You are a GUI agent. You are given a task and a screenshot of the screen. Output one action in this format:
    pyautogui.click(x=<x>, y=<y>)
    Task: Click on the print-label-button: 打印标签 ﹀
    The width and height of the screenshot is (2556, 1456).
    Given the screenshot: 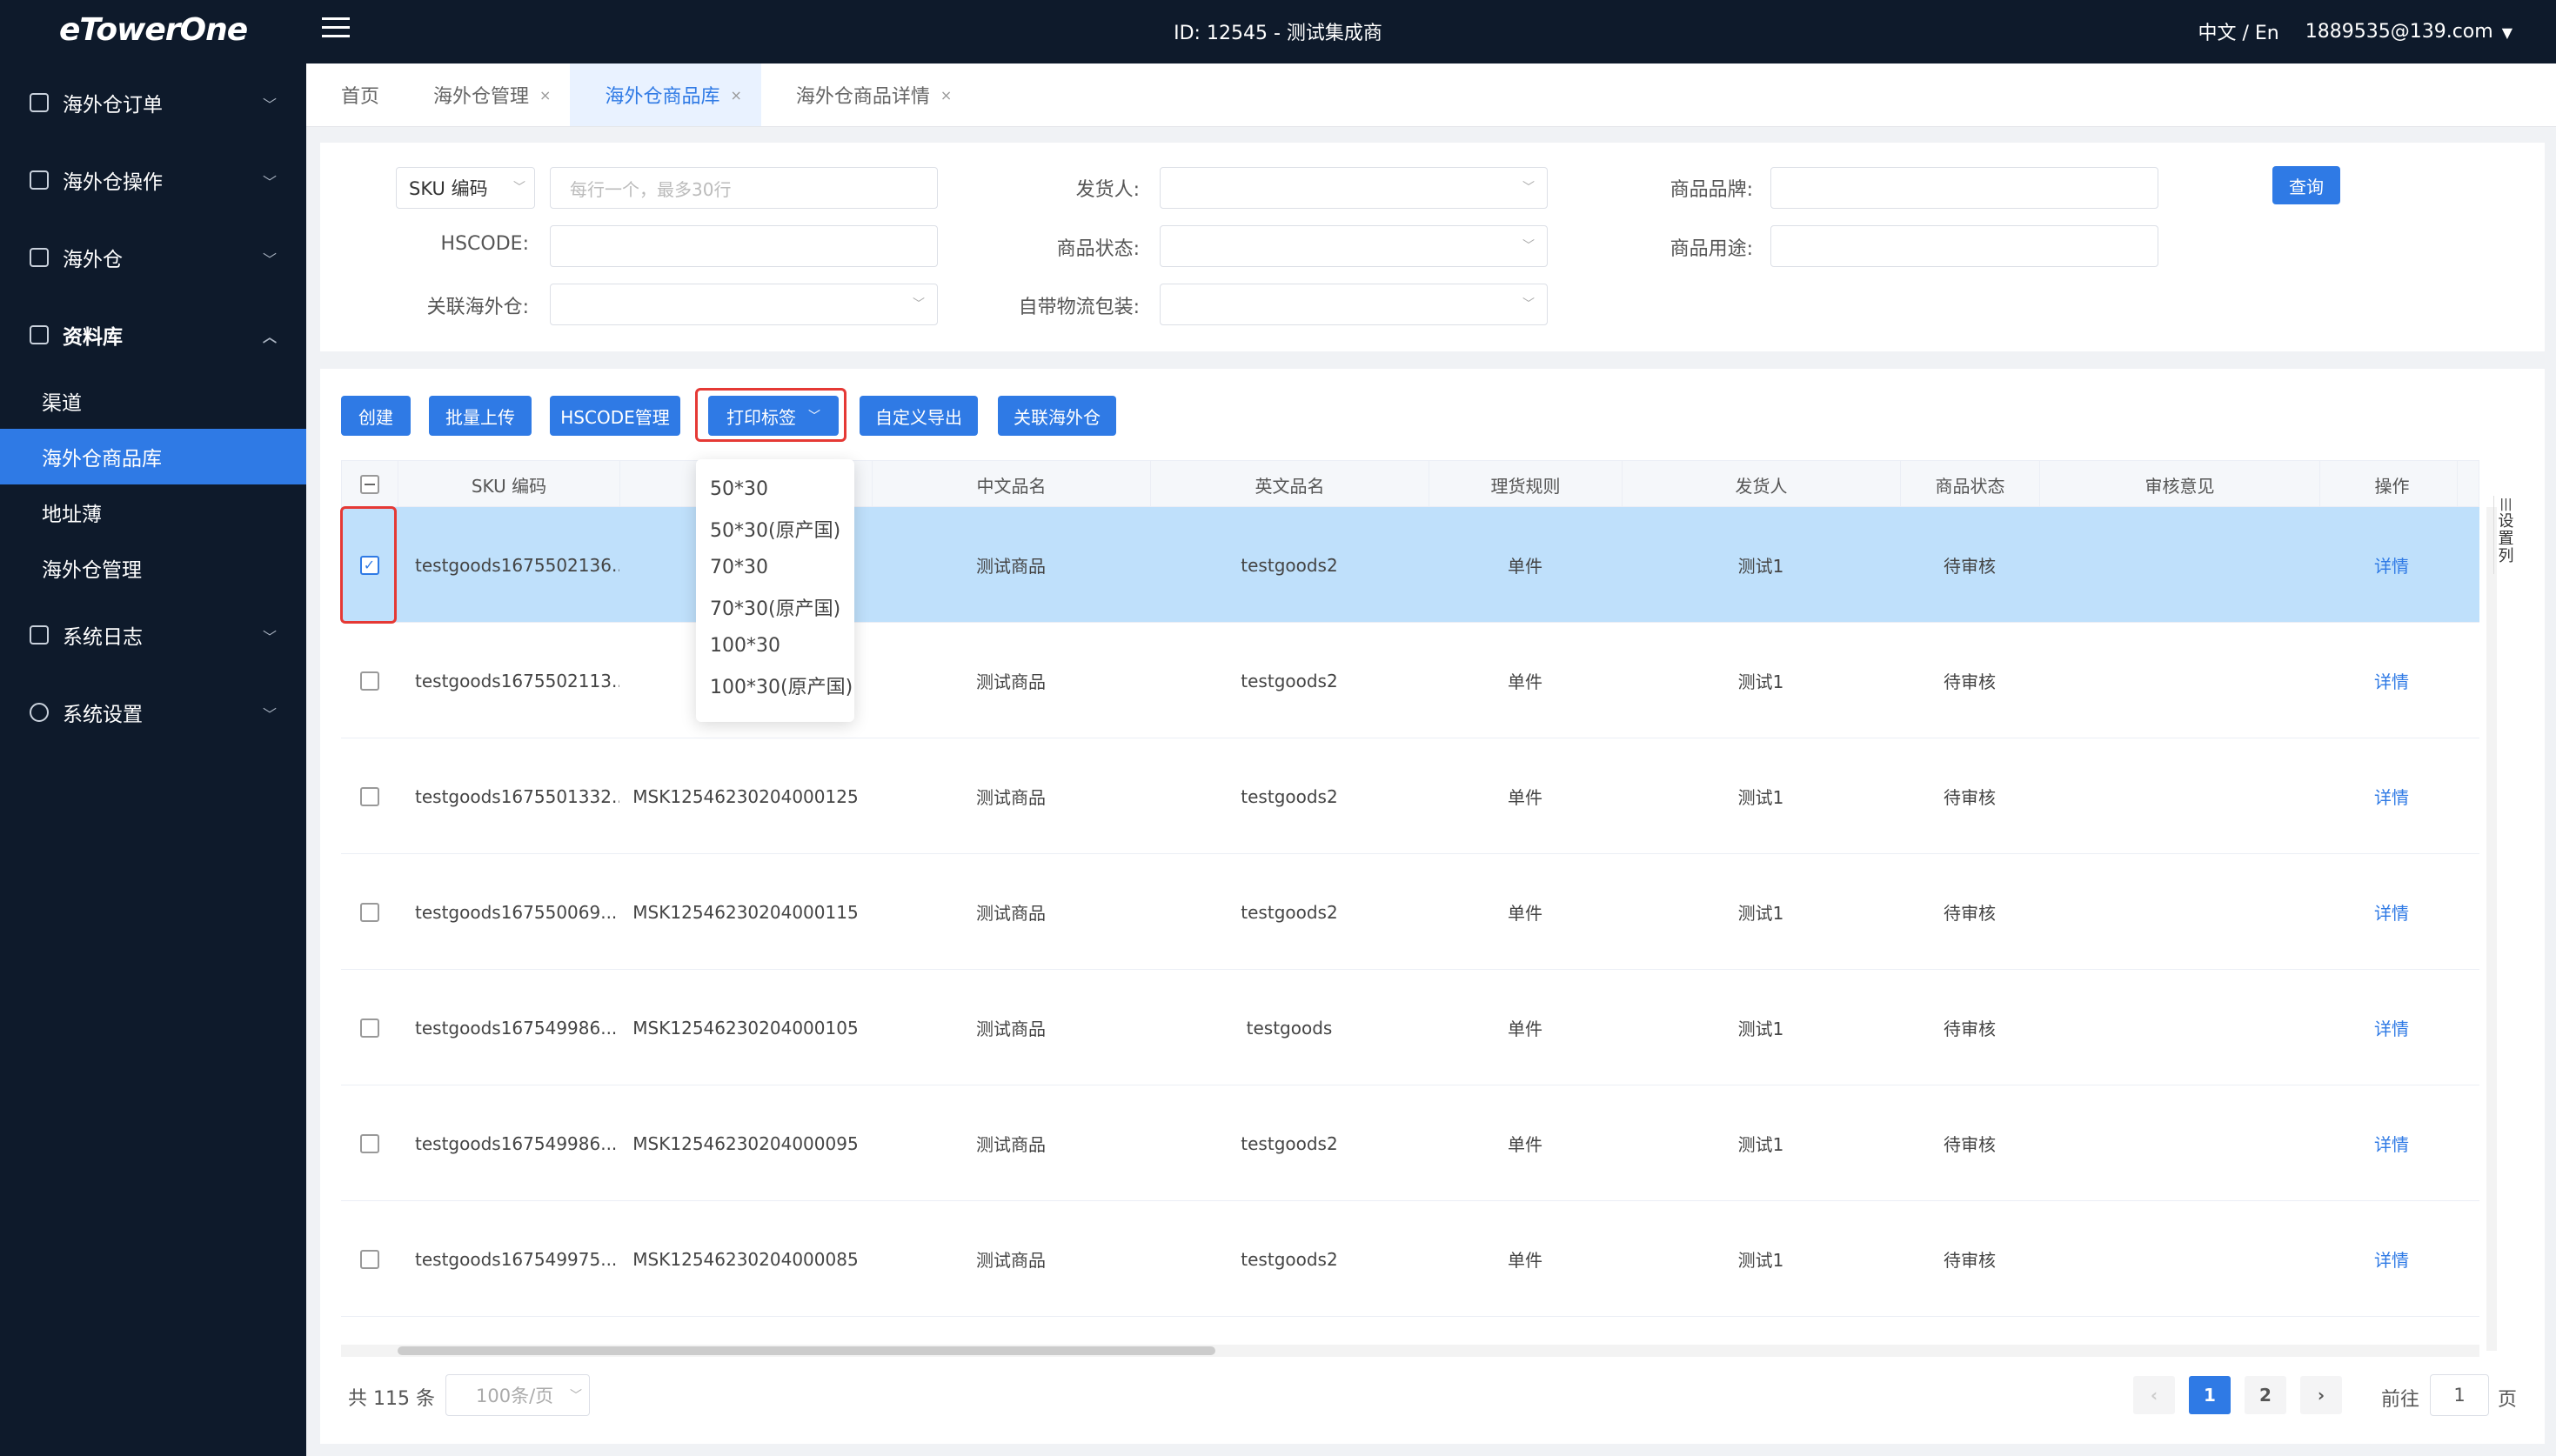 What is the action you would take?
    pyautogui.click(x=773, y=416)
    